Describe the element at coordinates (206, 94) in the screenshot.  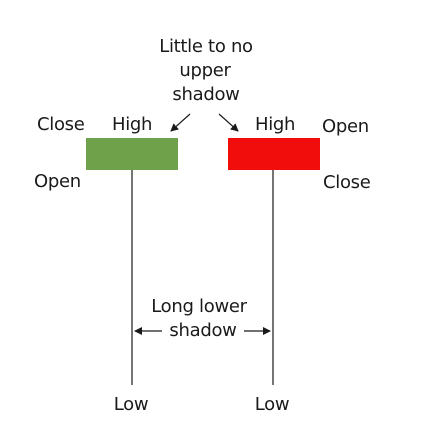
I see `upper-shadow-label-line3: shadow` at that location.